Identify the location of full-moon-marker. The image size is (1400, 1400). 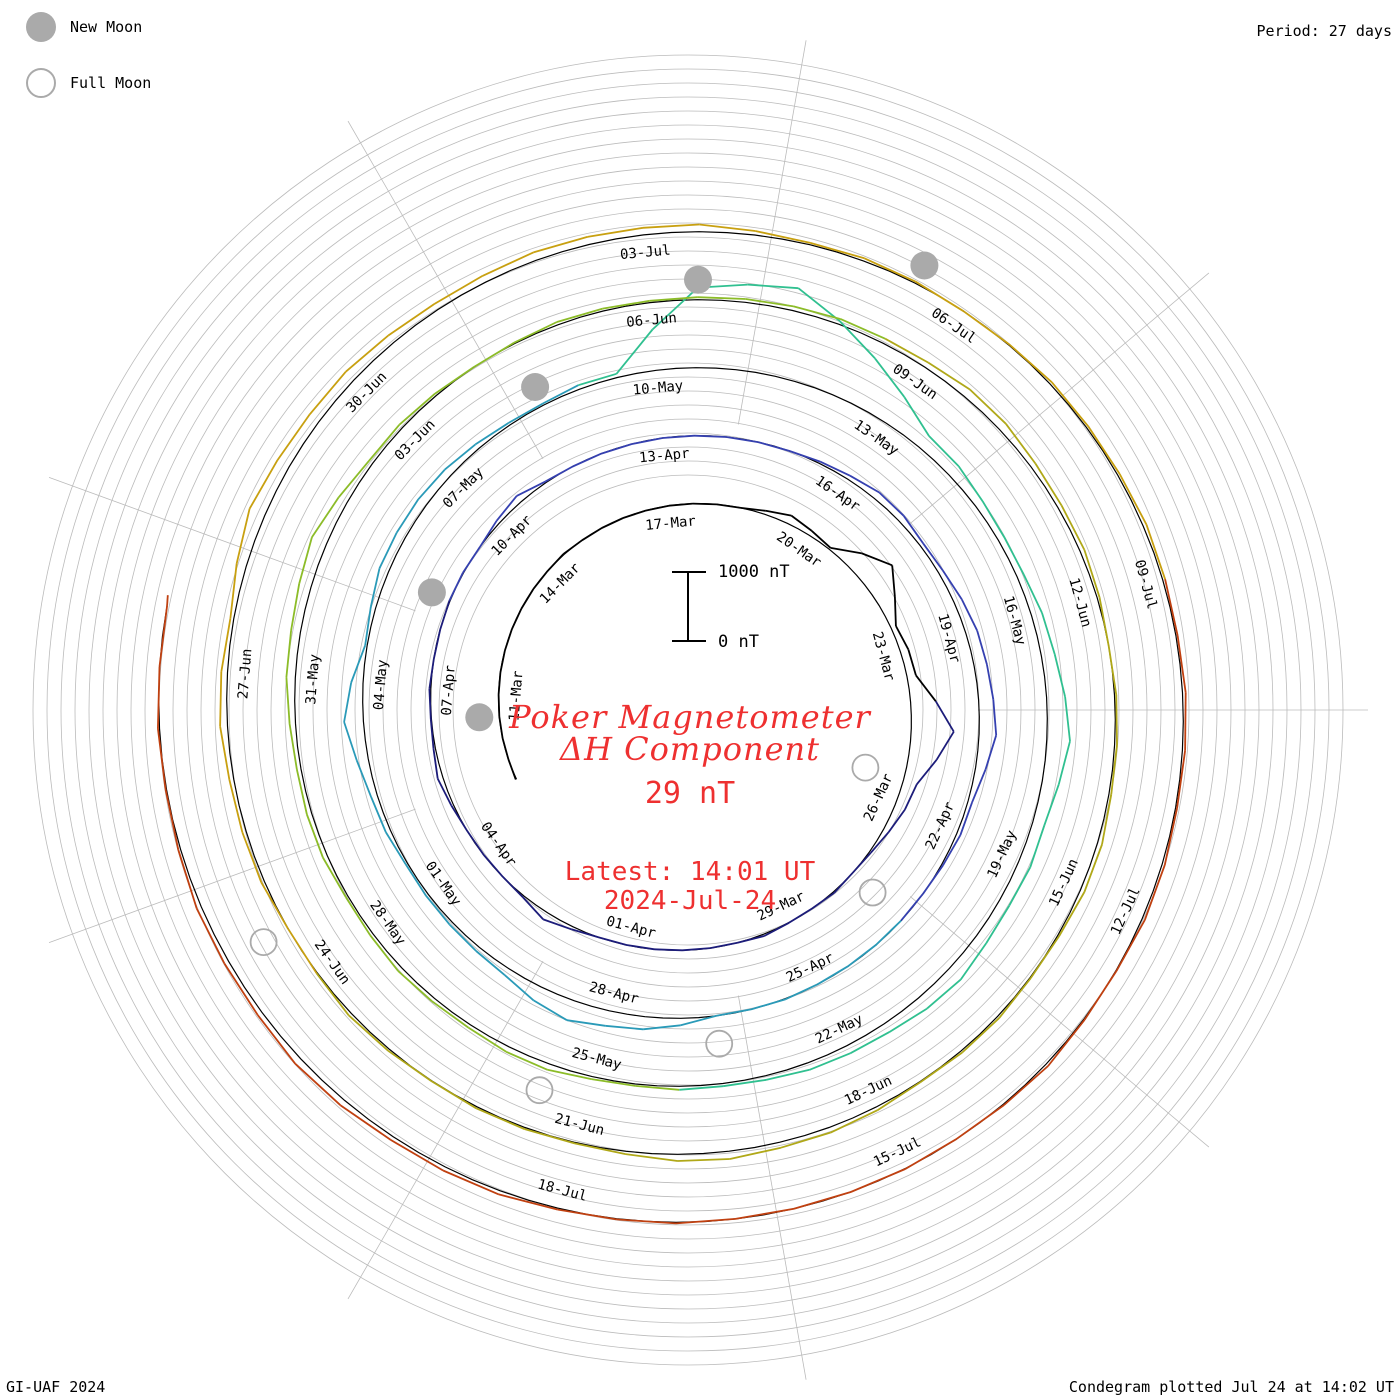
(263, 942).